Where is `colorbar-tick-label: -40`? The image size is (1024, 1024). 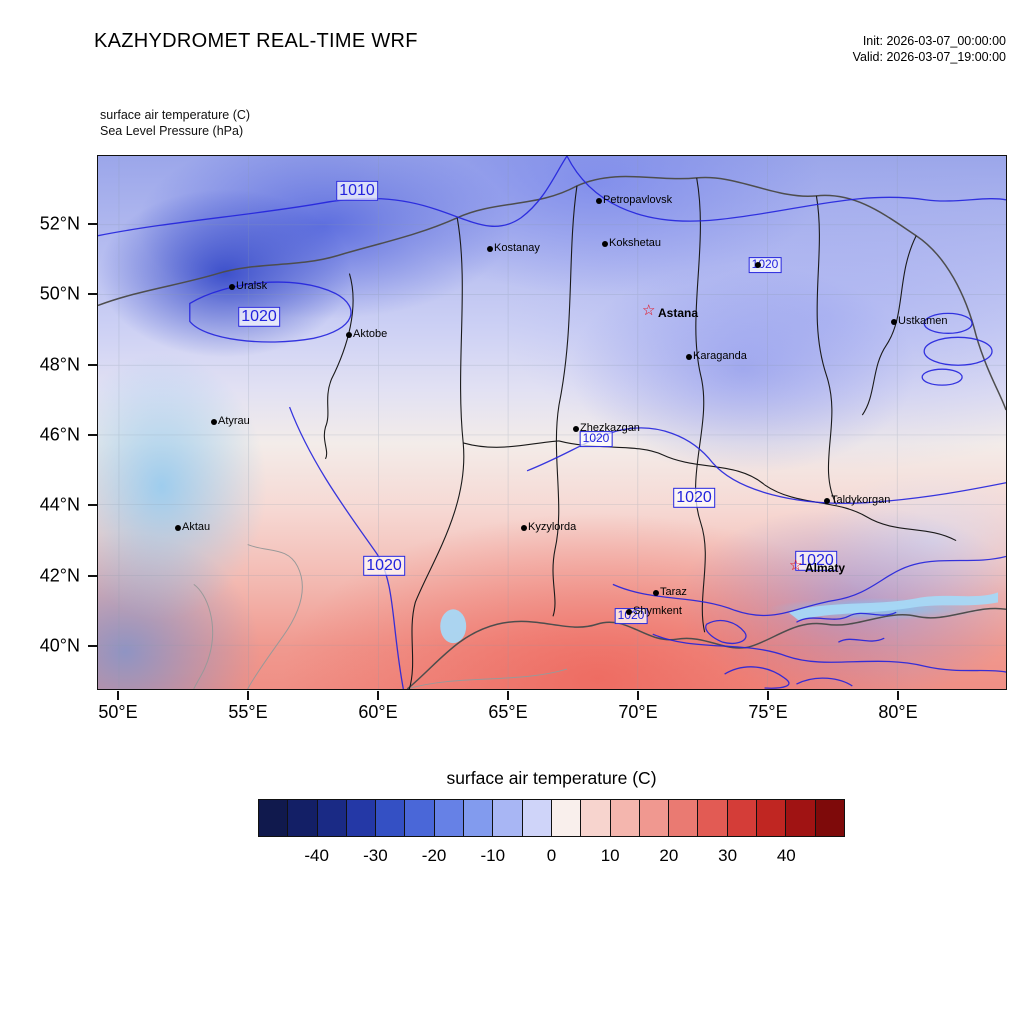 colorbar-tick-label: -40 is located at coordinates (316, 855).